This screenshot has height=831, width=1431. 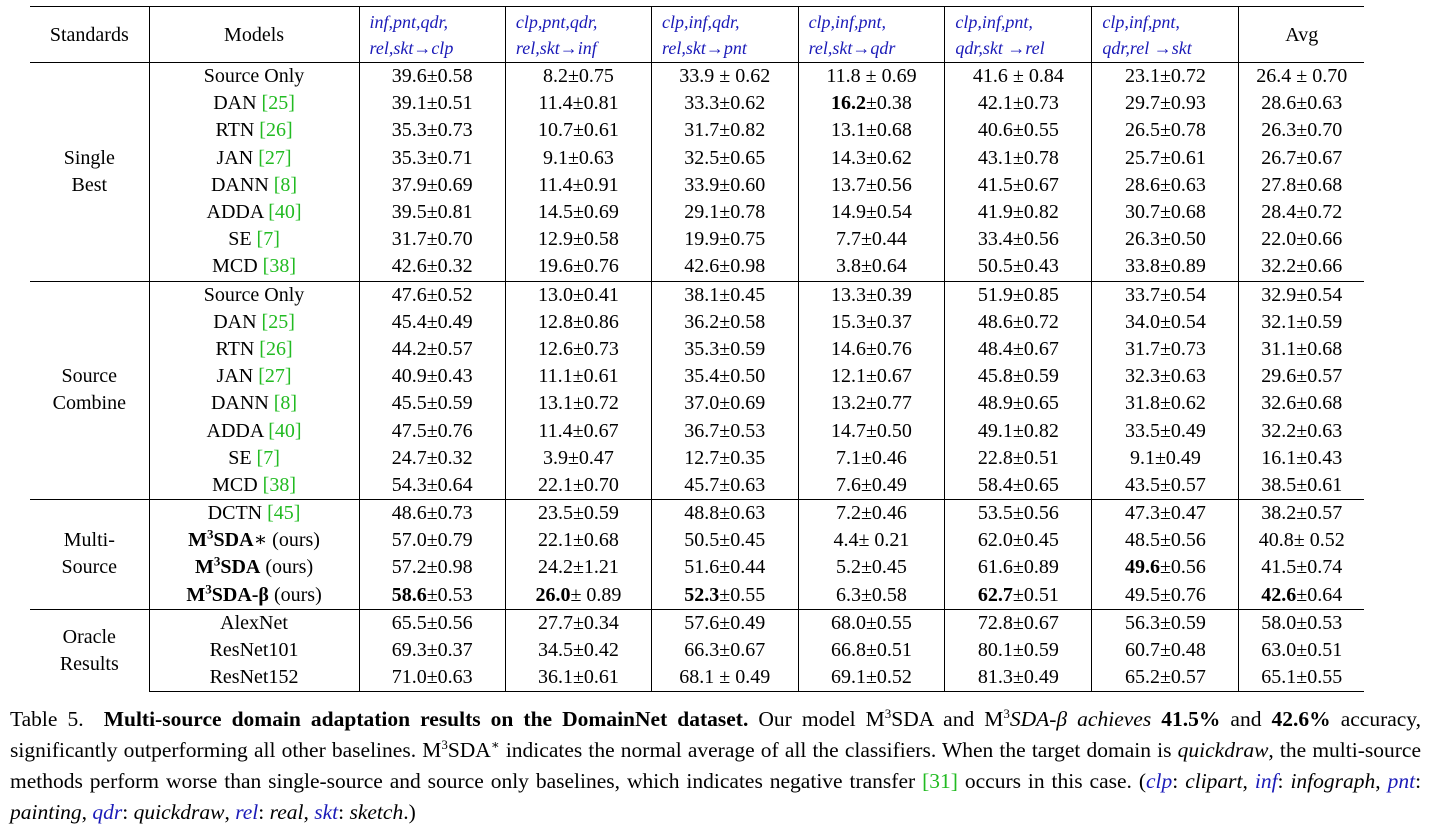 What do you see at coordinates (579, 513) in the screenshot?
I see `cell-inf: 23.5±0.59` at bounding box center [579, 513].